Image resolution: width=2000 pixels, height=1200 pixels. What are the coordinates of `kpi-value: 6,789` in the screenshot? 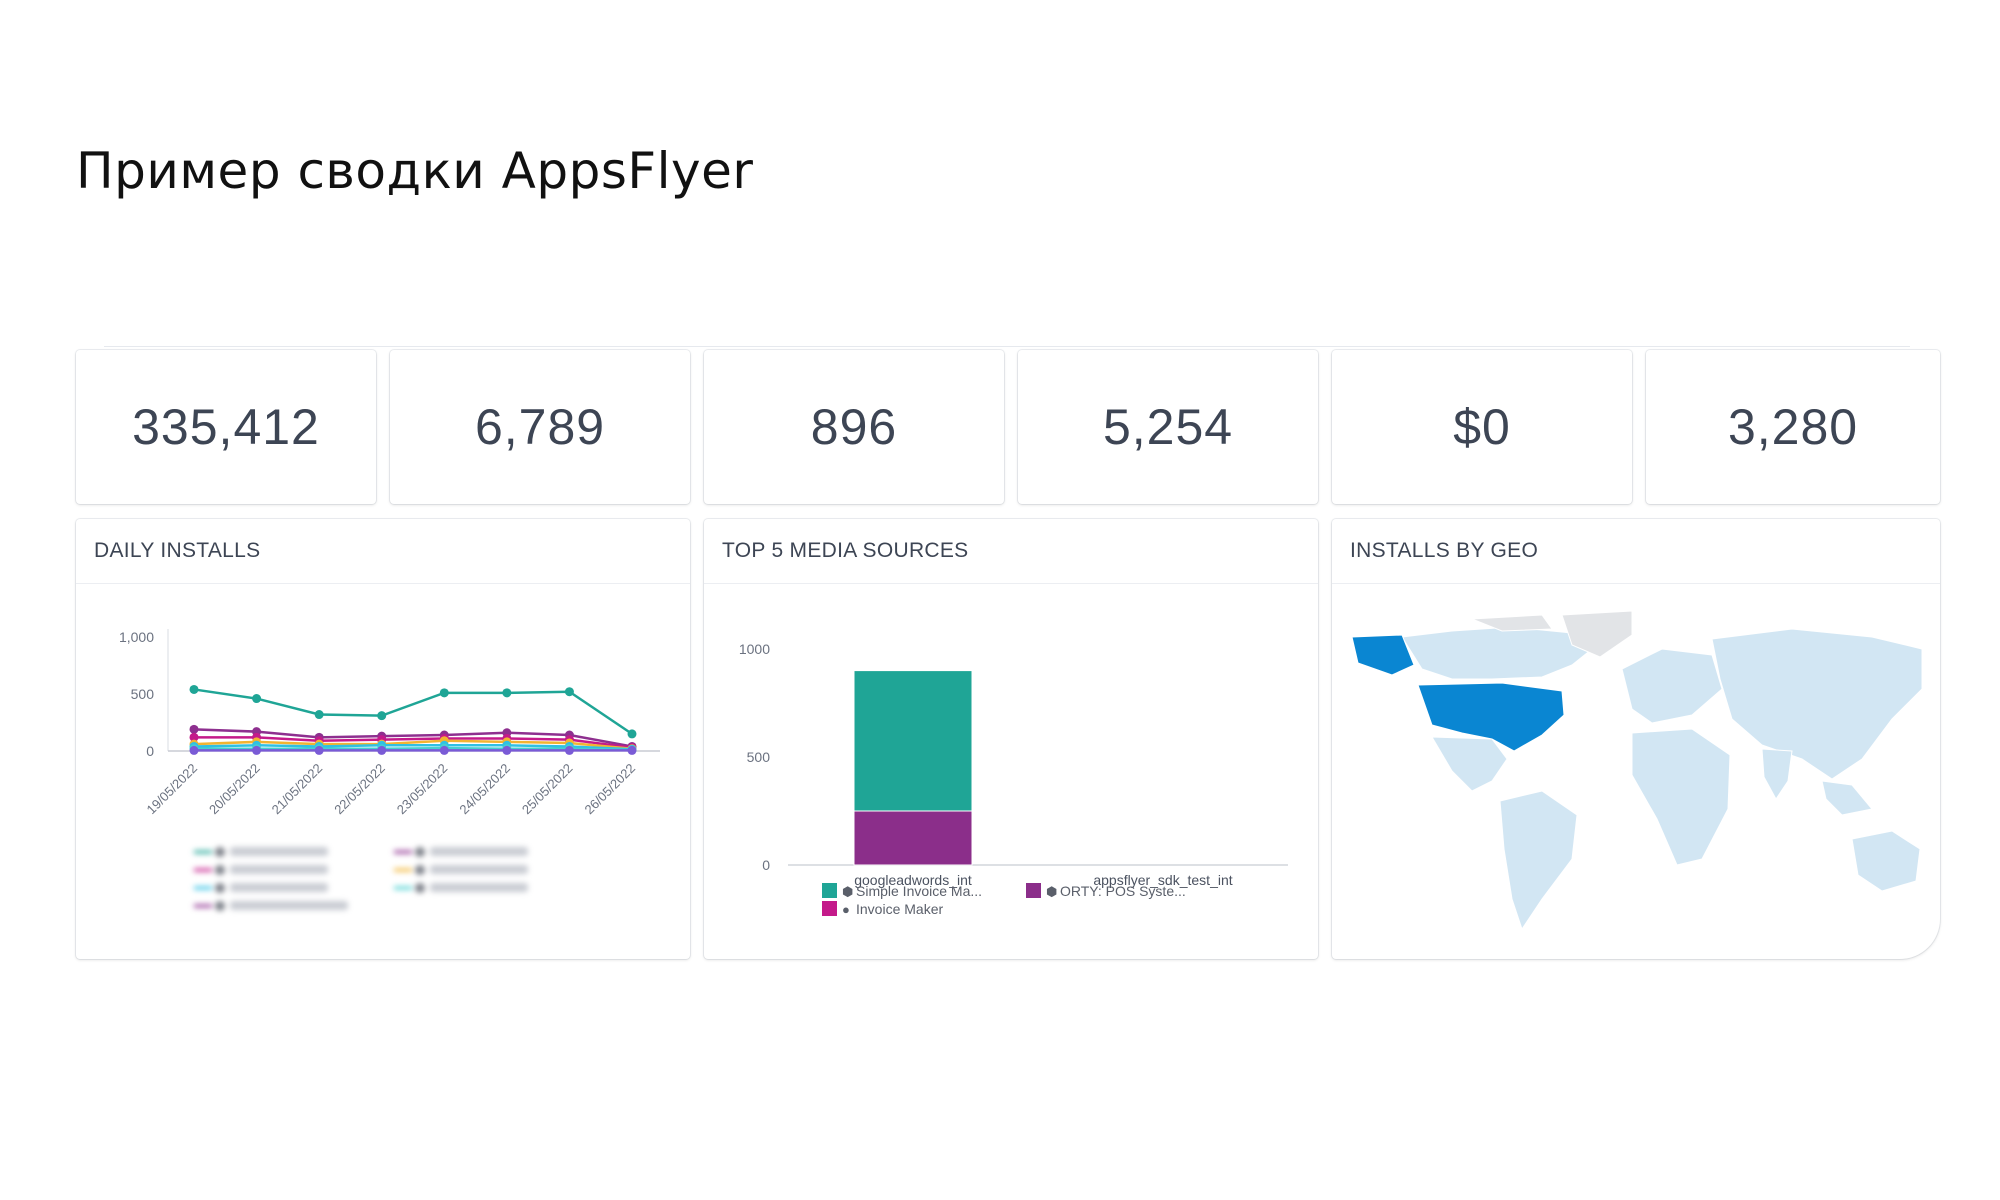 It's located at (540, 427).